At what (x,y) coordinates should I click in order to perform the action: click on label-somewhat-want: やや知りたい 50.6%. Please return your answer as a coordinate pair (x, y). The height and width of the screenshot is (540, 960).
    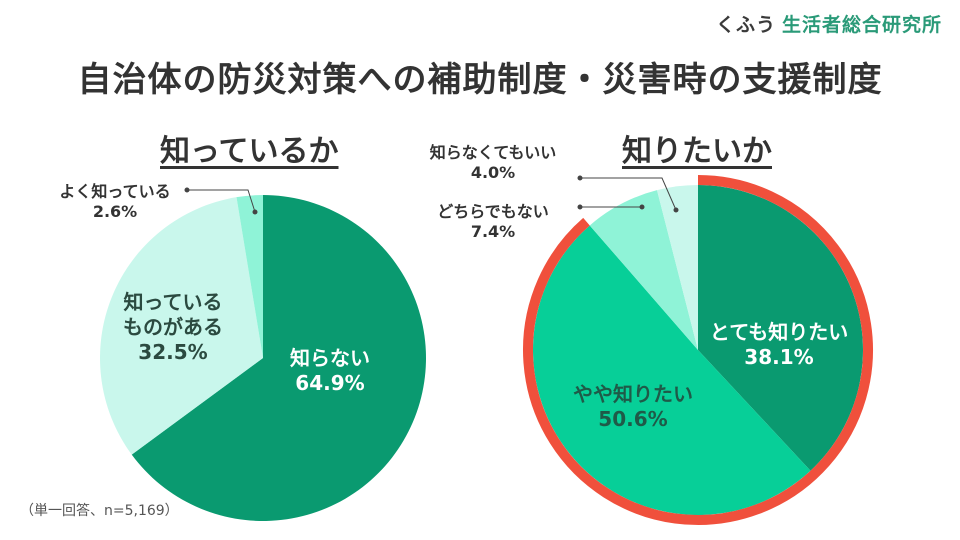
    Looking at the image, I should click on (633, 406).